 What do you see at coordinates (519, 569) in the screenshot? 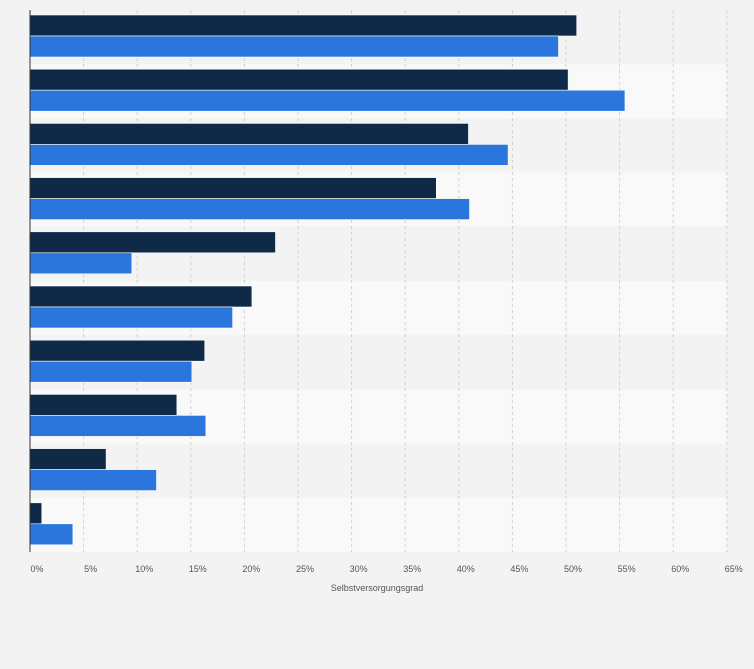
I see `x-tick-label: 45%` at bounding box center [519, 569].